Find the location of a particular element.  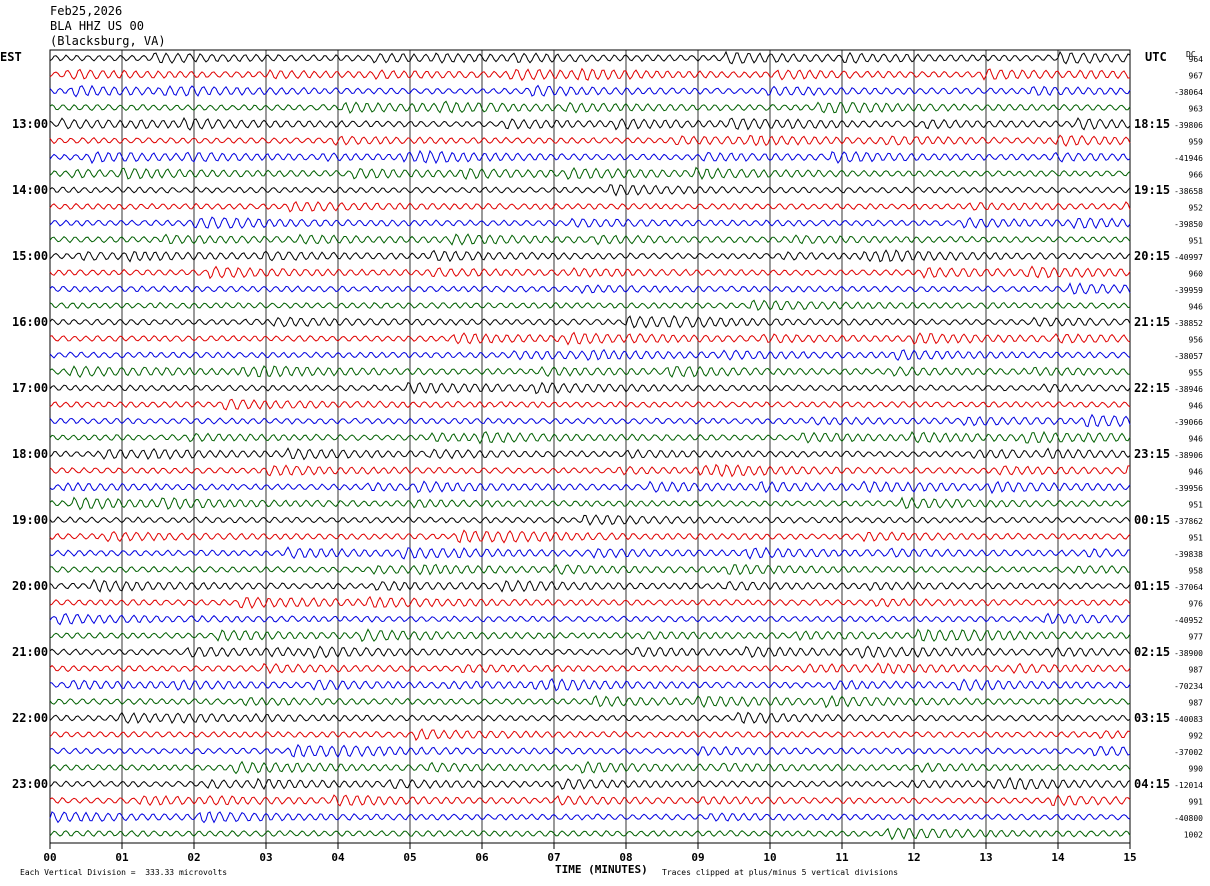

utc-hour-label: 03:15 is located at coordinates (1152, 718).